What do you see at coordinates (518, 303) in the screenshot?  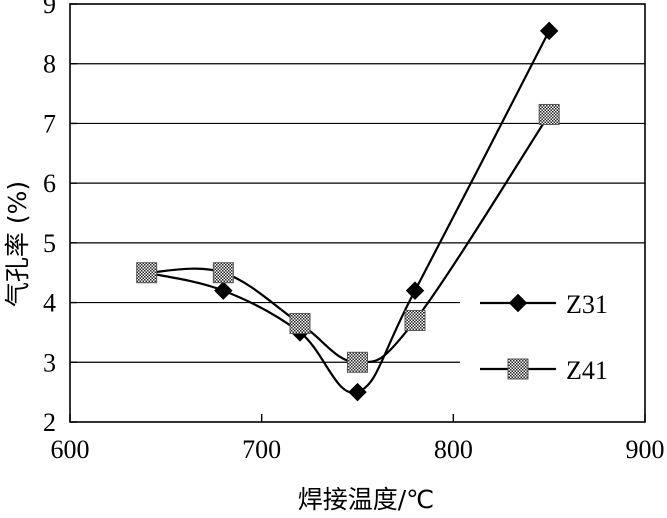 I see `legend-marker-z31` at bounding box center [518, 303].